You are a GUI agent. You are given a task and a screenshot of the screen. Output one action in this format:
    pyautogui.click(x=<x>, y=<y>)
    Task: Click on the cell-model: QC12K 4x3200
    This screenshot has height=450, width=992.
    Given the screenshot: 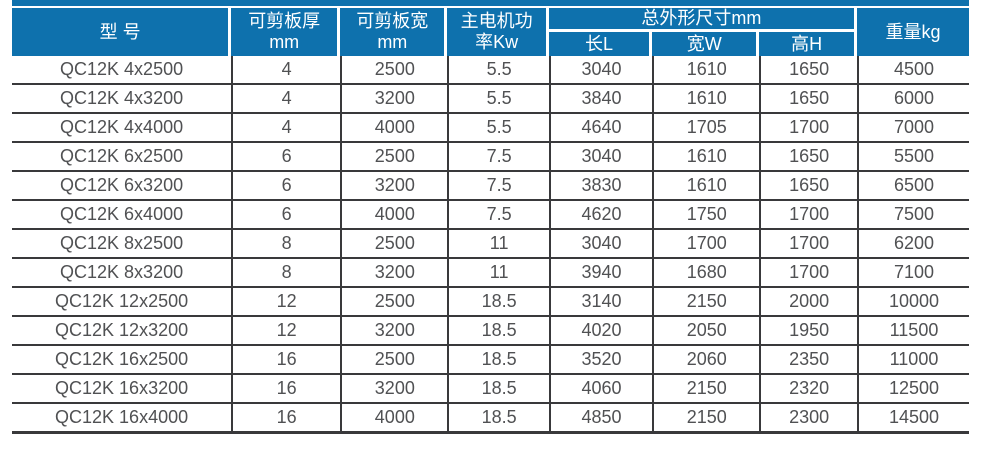 What is the action you would take?
    pyautogui.click(x=122, y=99)
    